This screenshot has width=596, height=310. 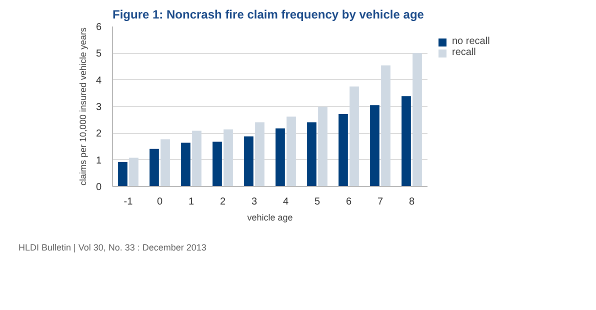 What do you see at coordinates (159, 202) in the screenshot?
I see `x-tick-label: 0` at bounding box center [159, 202].